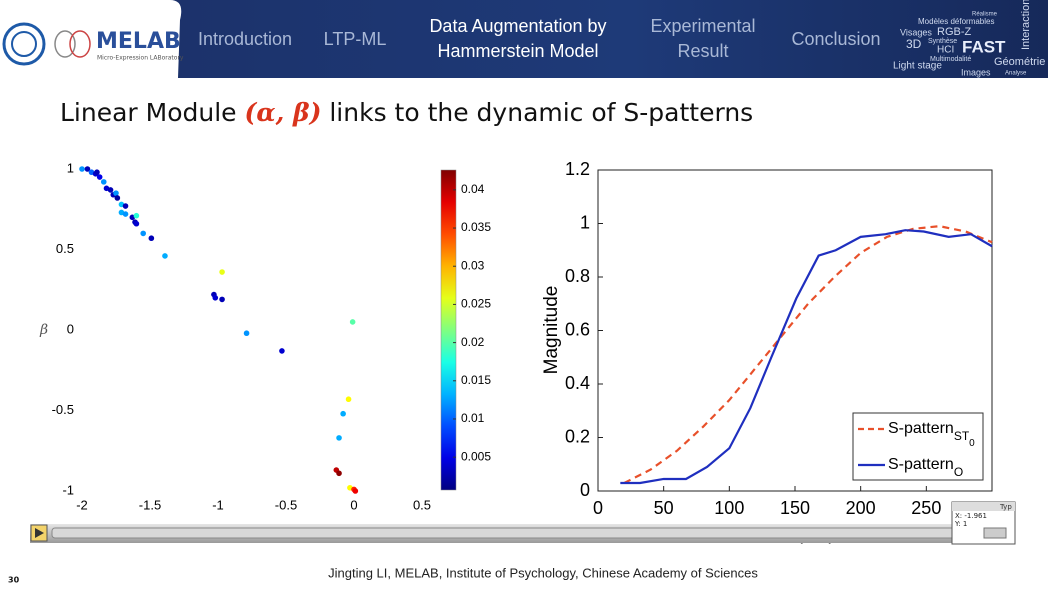  What do you see at coordinates (956, 21) in the screenshot?
I see `word-cloud: Modèles déformables` at bounding box center [956, 21].